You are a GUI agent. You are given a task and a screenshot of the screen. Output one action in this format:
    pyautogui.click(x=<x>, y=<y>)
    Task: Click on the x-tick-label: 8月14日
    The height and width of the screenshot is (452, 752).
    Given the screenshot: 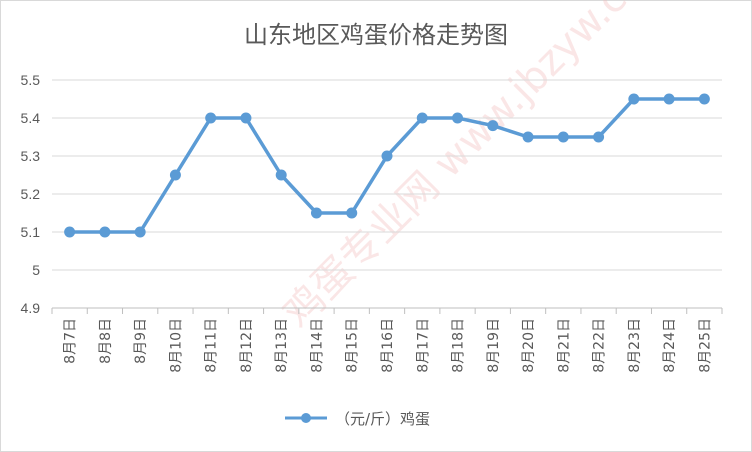 What is the action you would take?
    pyautogui.click(x=317, y=345)
    